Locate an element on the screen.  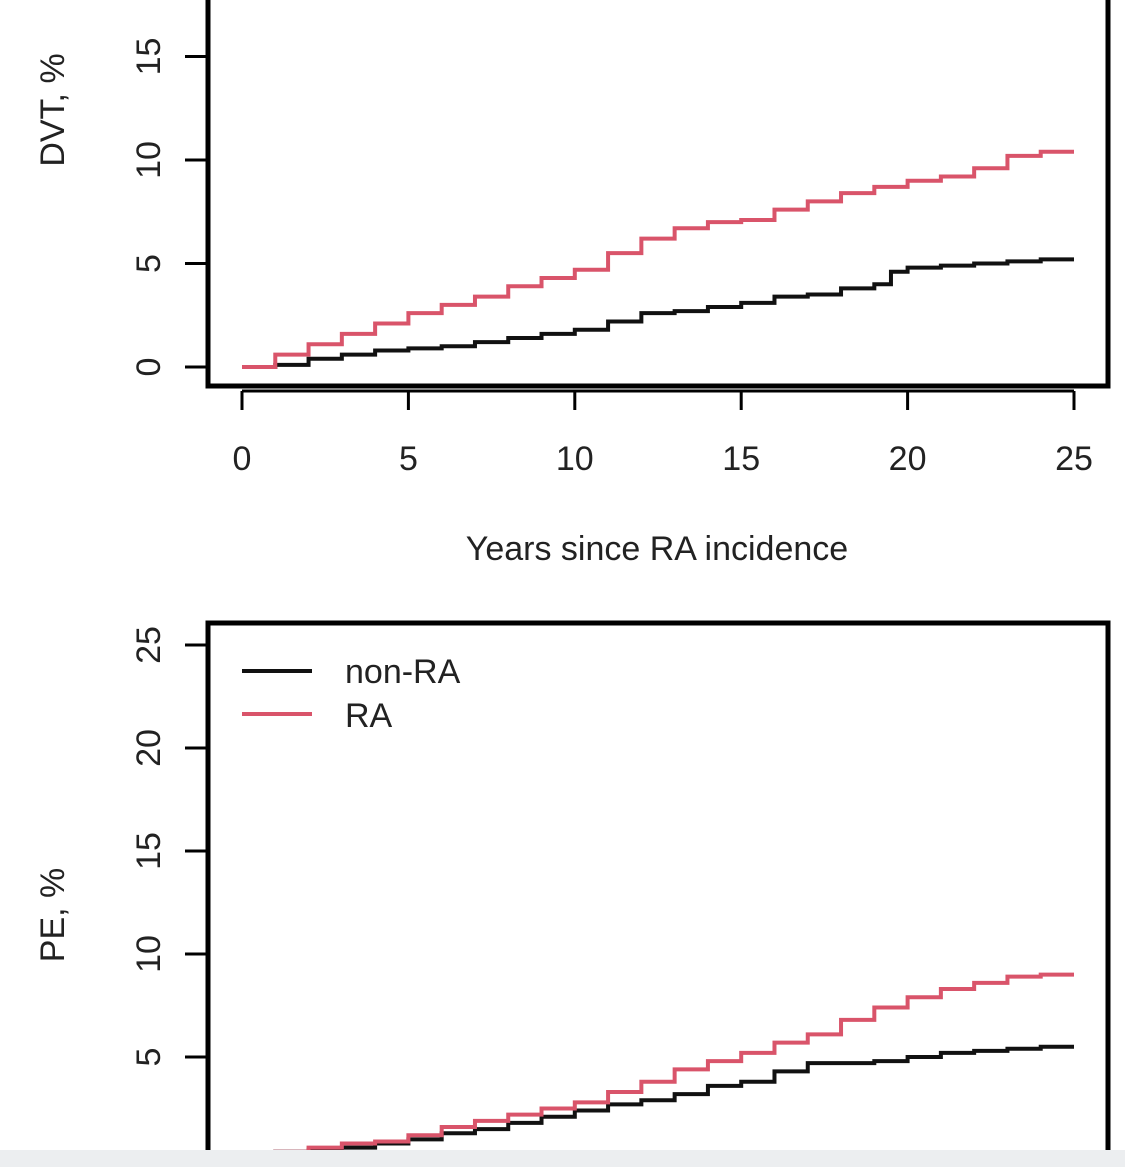
dvt-y-tick-label: 10 is located at coordinates (149, 160).